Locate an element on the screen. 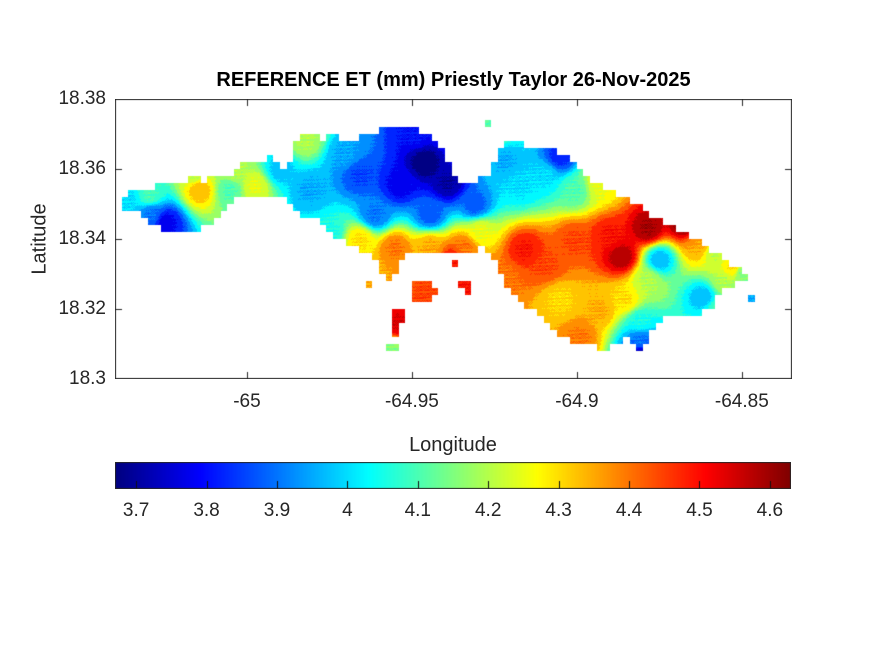 This screenshot has height=656, width=875. colorbar-tick-label: 3.8 is located at coordinates (206, 510).